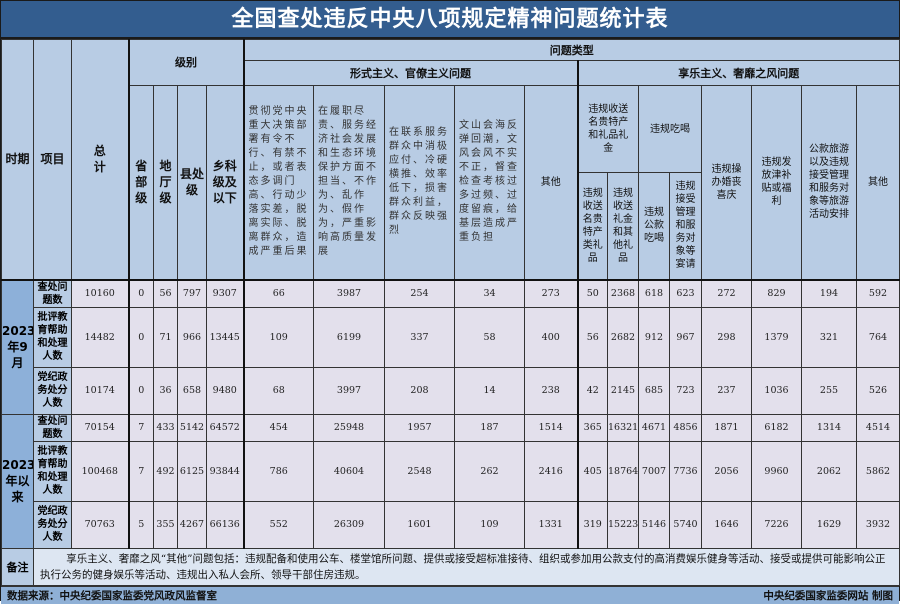 The height and width of the screenshot is (604, 900). Describe the element at coordinates (776, 337) in the screenshot. I see `value-cell: 1379` at that location.